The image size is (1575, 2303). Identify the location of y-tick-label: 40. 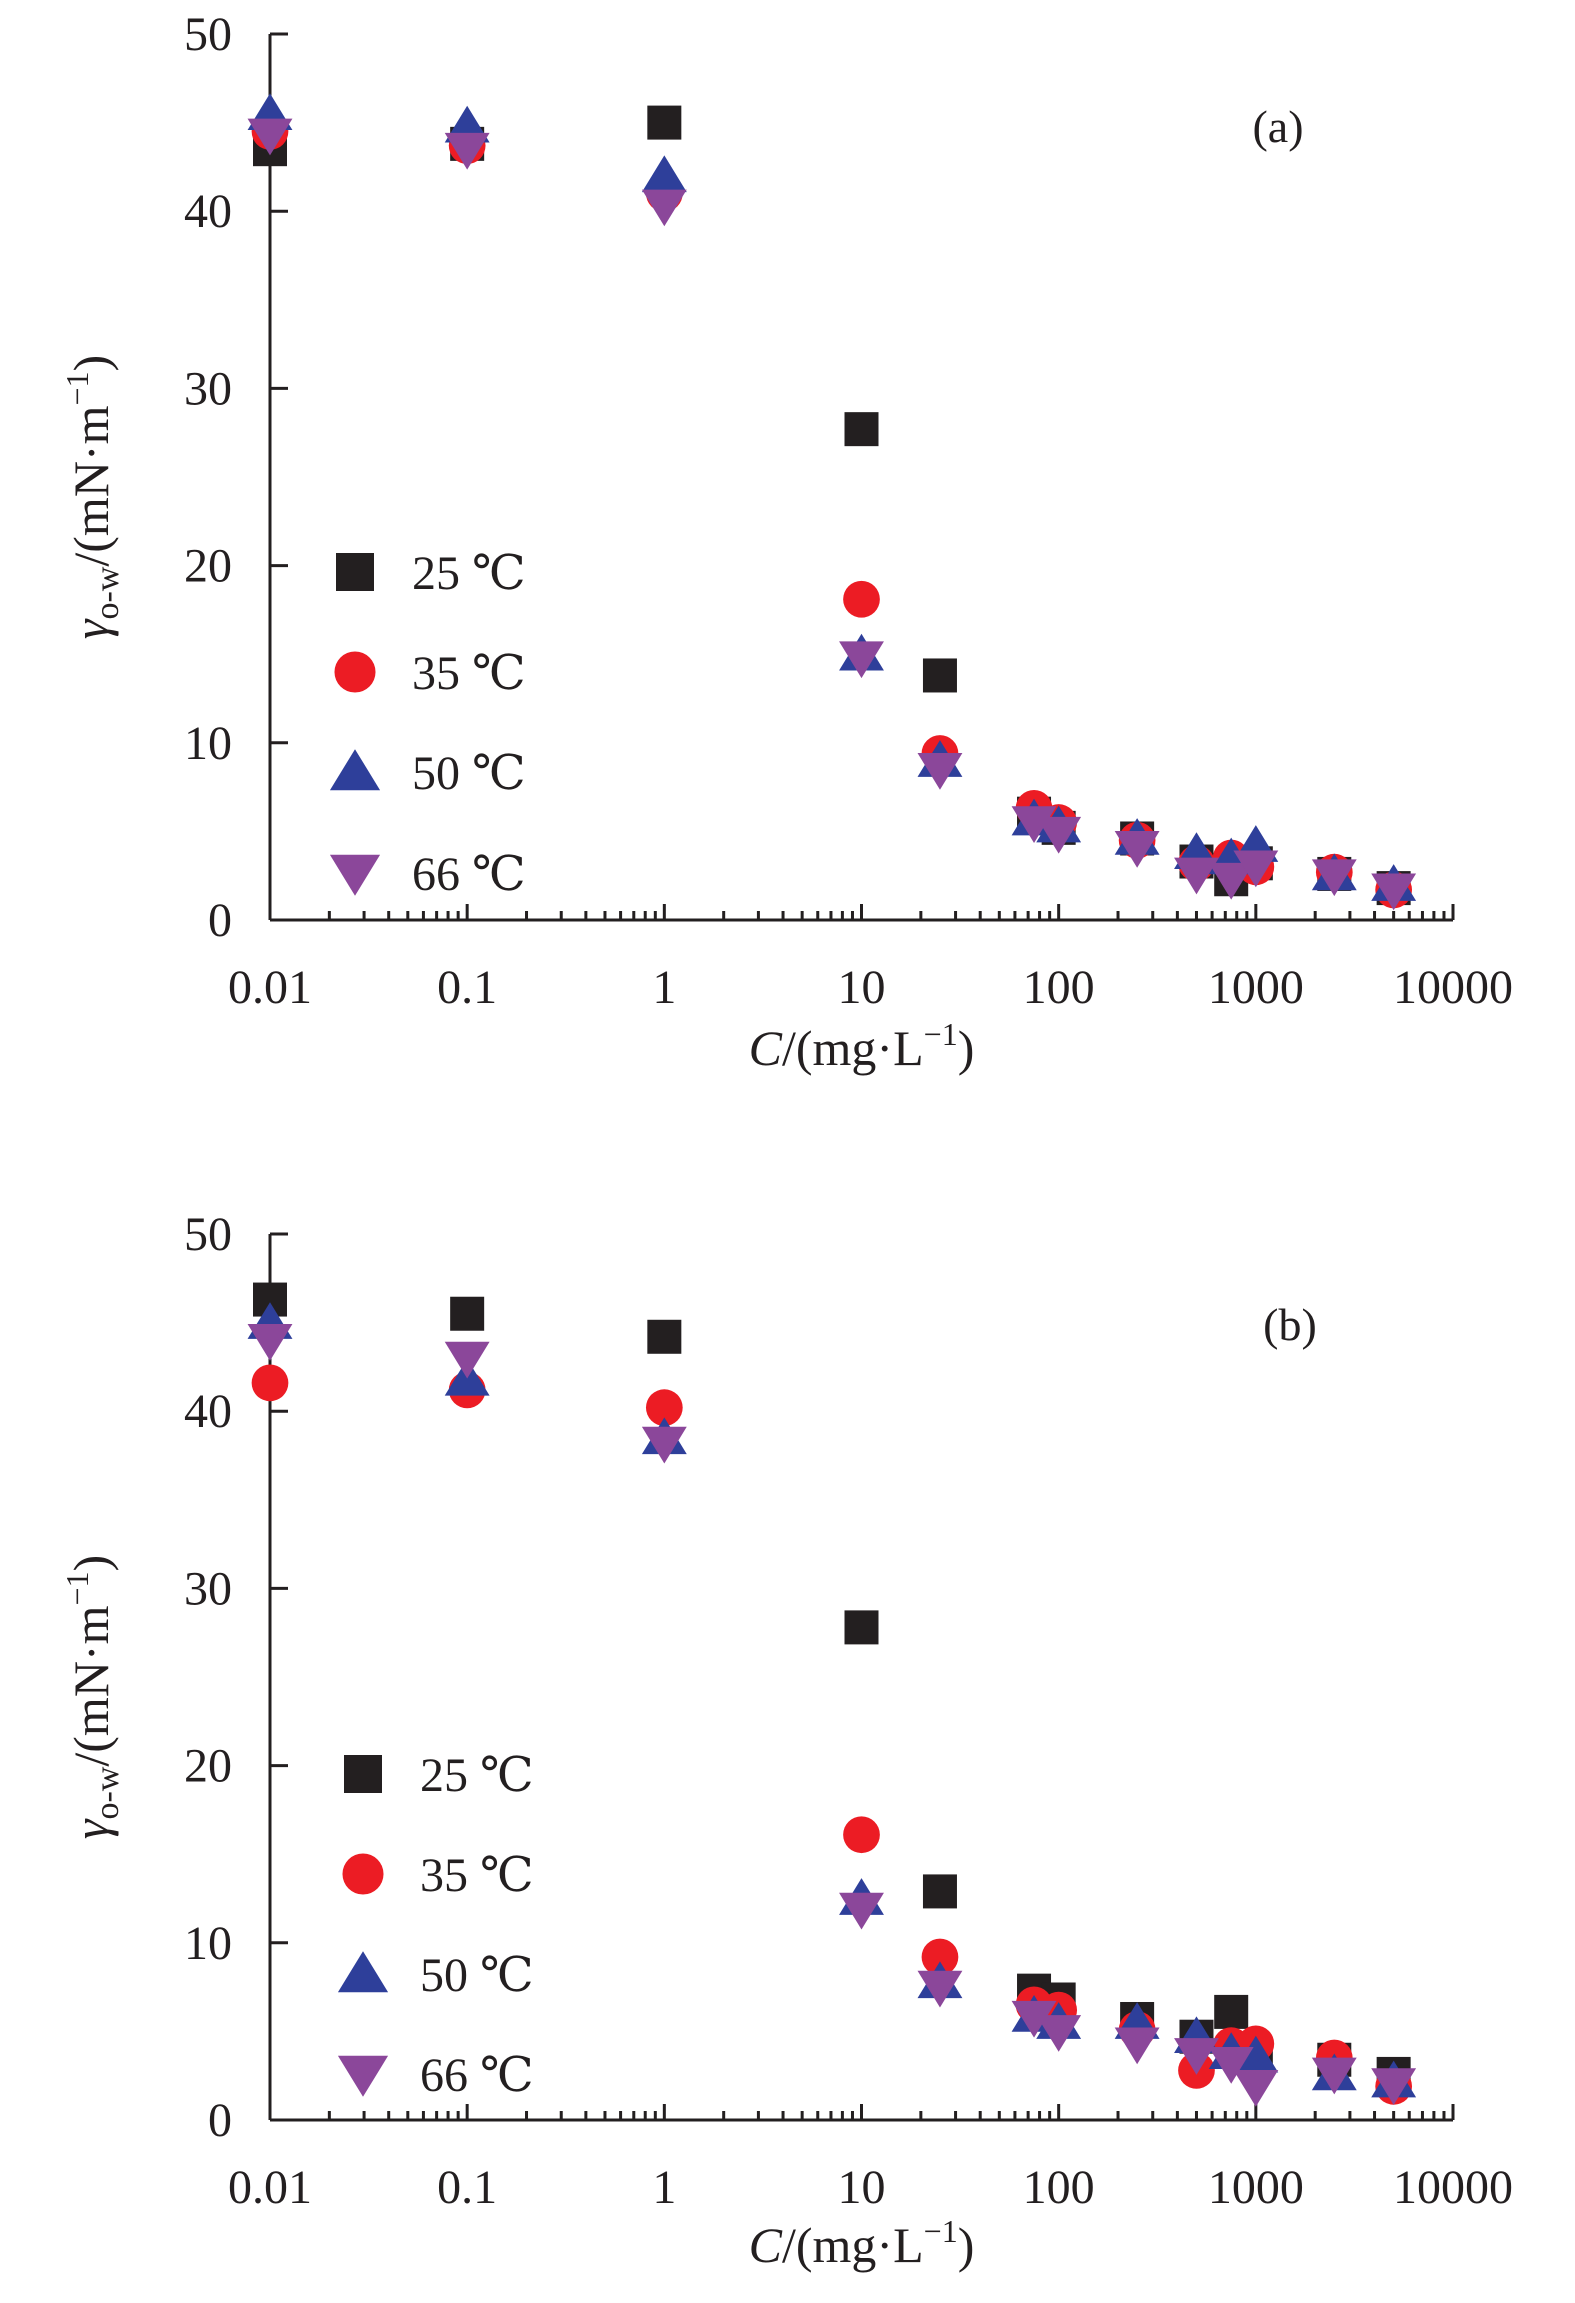
(208, 1411).